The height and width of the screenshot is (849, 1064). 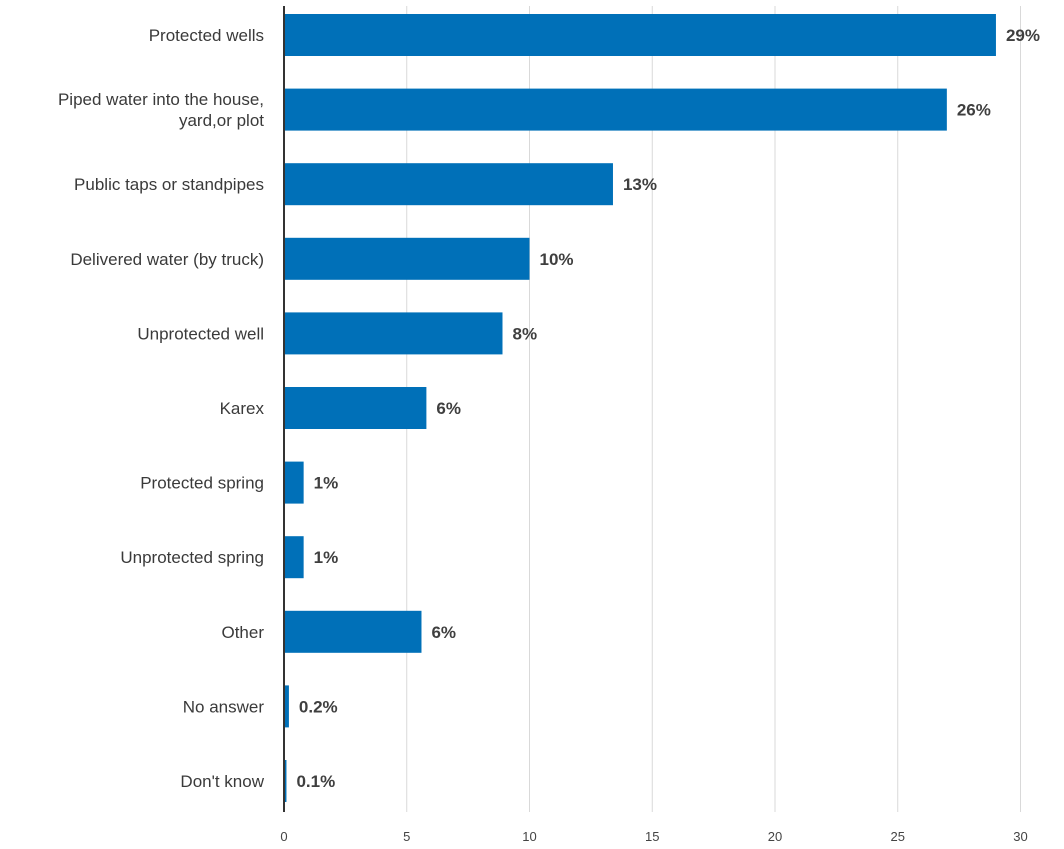 I want to click on category-label: Unprotected spring, so click(x=192, y=557).